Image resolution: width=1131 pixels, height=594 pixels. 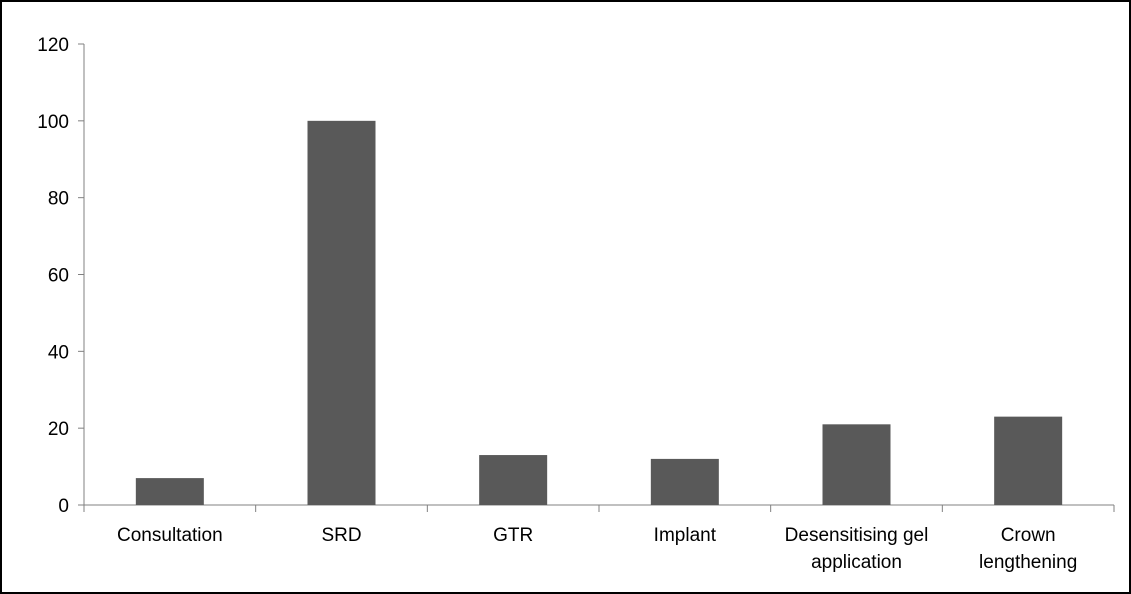 What do you see at coordinates (1028, 562) in the screenshot?
I see `x-tick-label-line: lengthening` at bounding box center [1028, 562].